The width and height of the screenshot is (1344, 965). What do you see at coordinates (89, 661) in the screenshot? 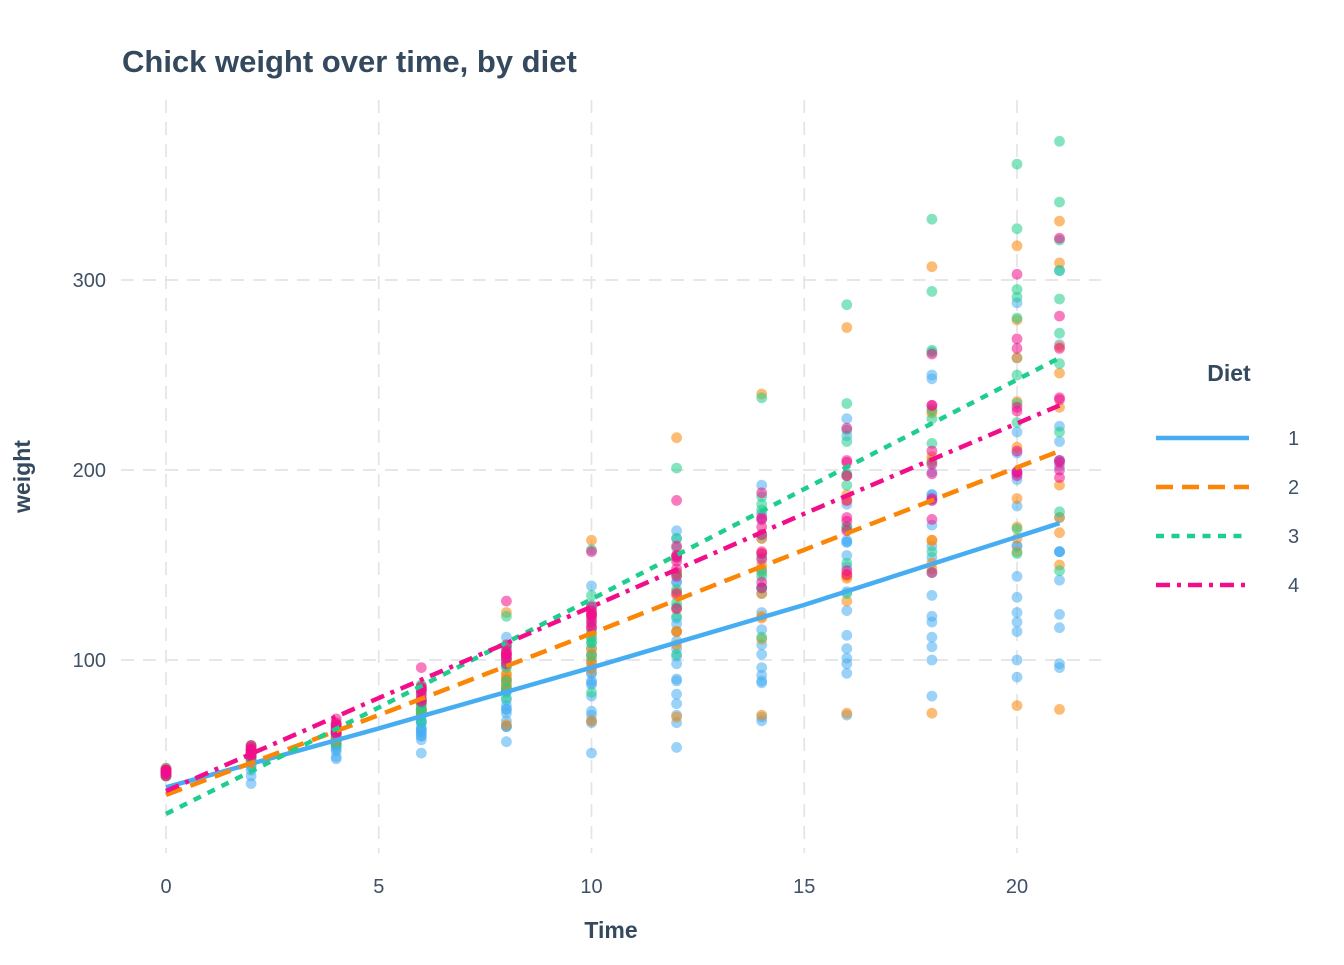
I see `y-tick-label-100: 100` at bounding box center [89, 661].